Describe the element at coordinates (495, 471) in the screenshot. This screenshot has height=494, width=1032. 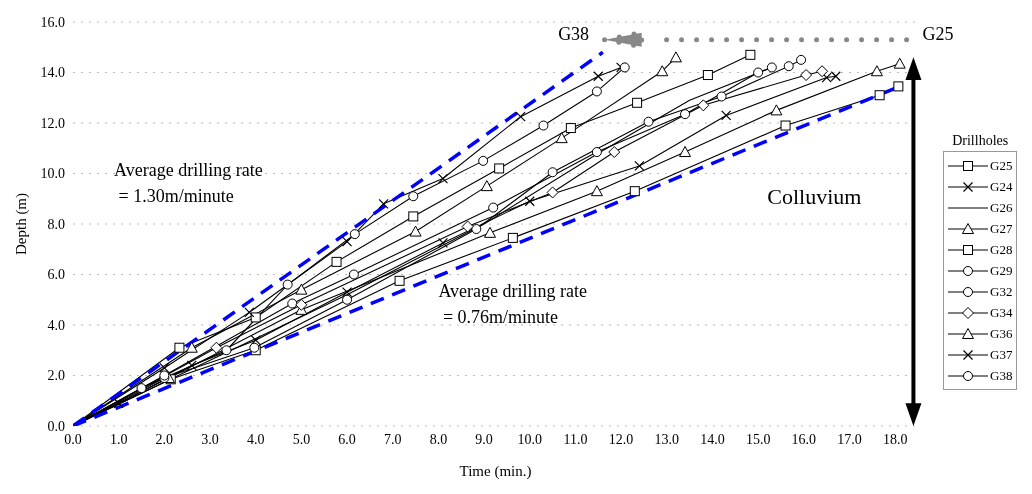
I see `x-axis-title: Time (min.)` at that location.